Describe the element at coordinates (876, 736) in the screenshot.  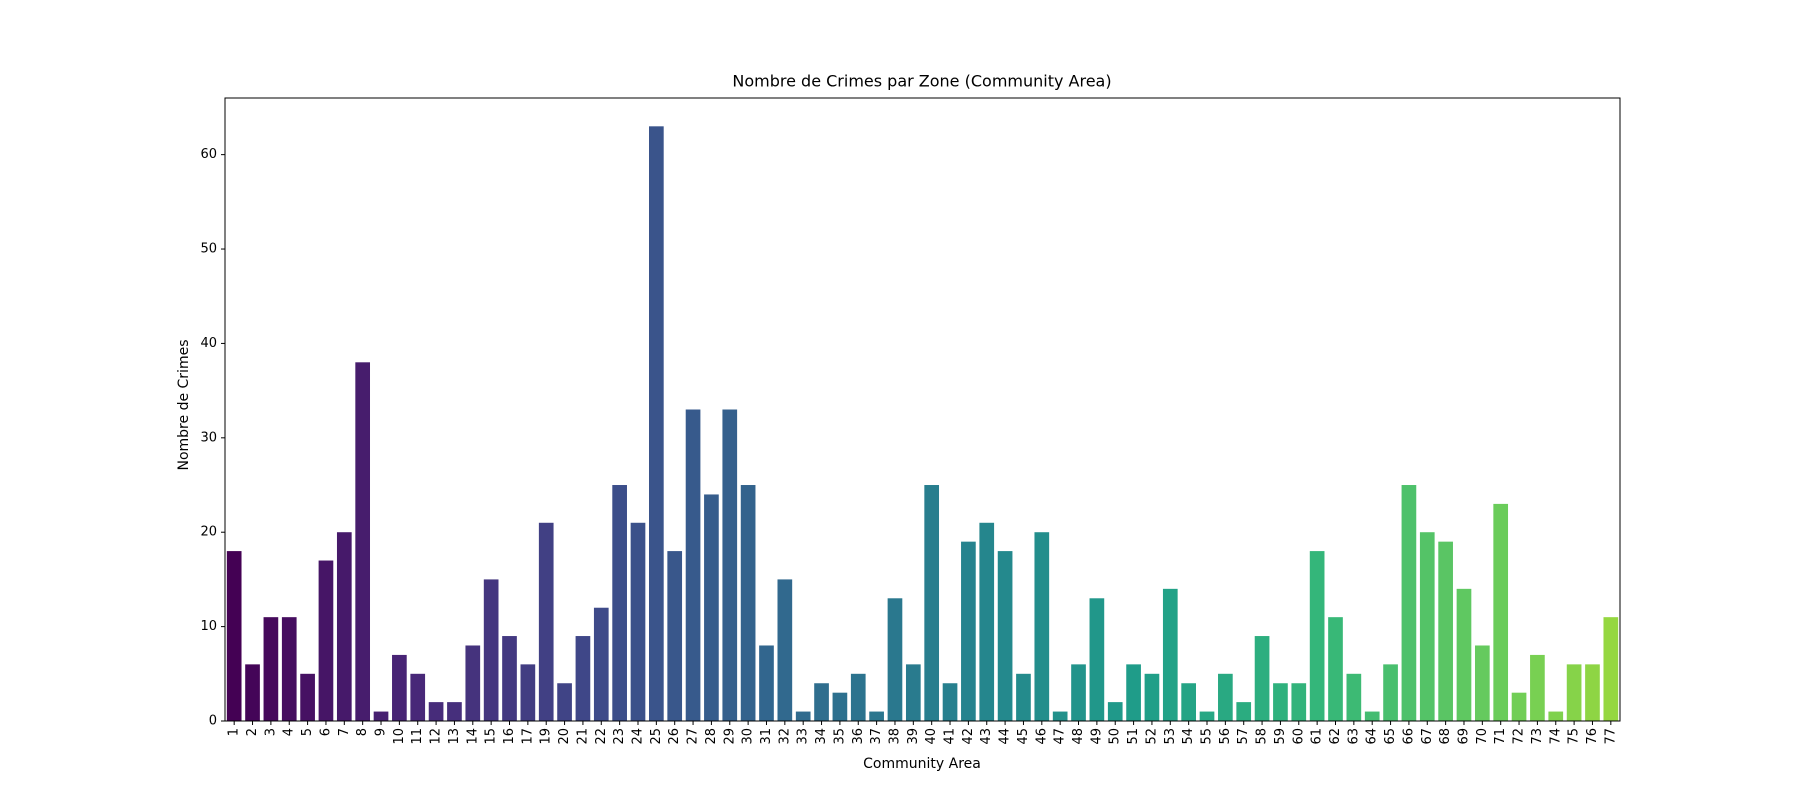
I see `x-tick-label: 37` at that location.